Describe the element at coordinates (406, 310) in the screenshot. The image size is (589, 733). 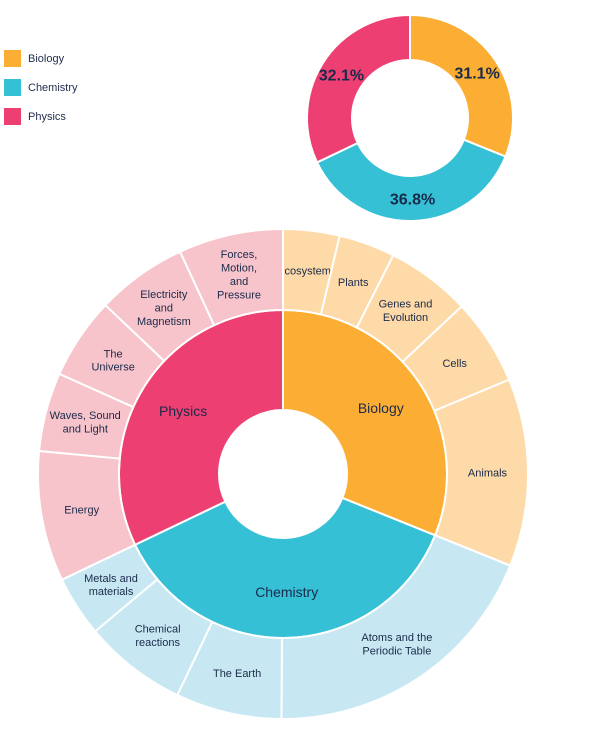
I see `sunburst-outer-label-genes-and-evolution: Genes and Evolution` at that location.